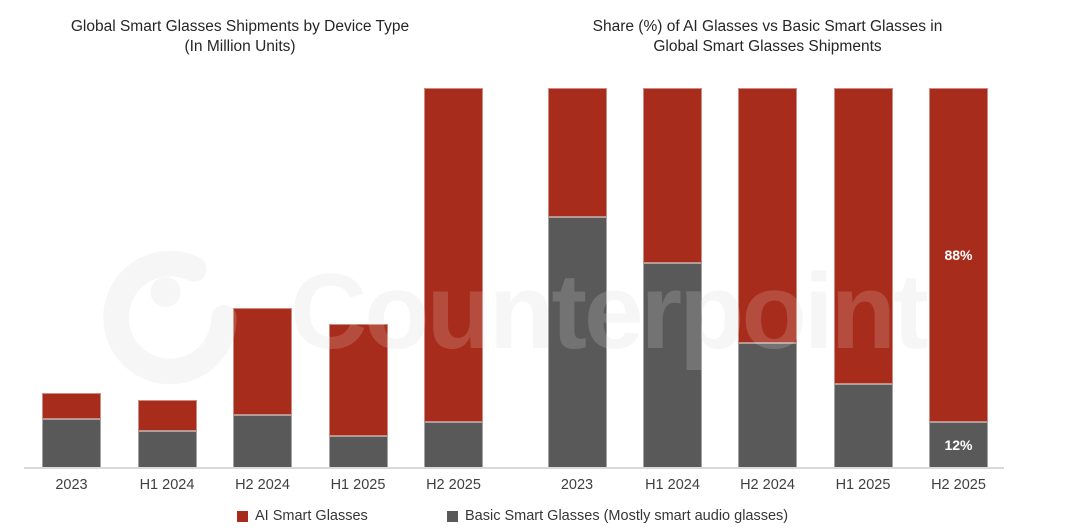 Image resolution: width=1080 pixels, height=532 pixels. Describe the element at coordinates (71, 405) in the screenshot. I see `bar-segment-units-2023-ai` at that location.